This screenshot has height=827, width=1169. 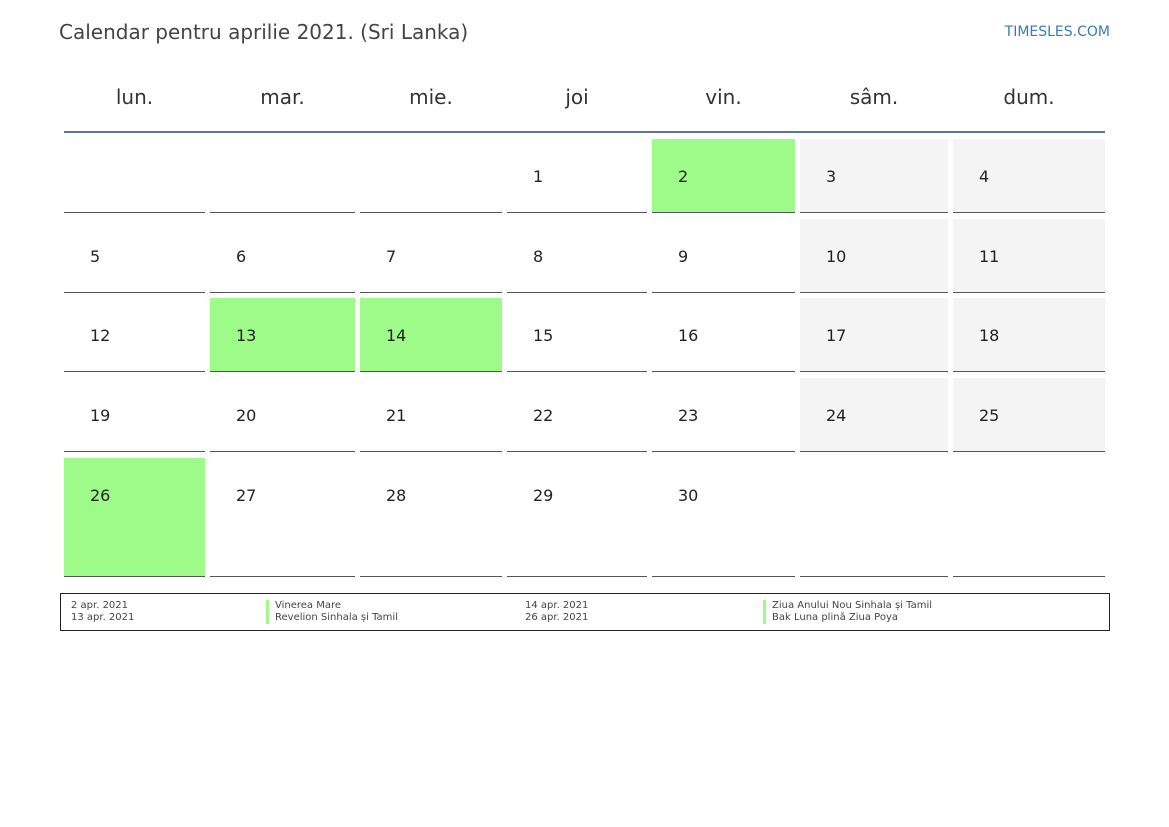 What do you see at coordinates (100, 335) in the screenshot?
I see `day-number: 12` at bounding box center [100, 335].